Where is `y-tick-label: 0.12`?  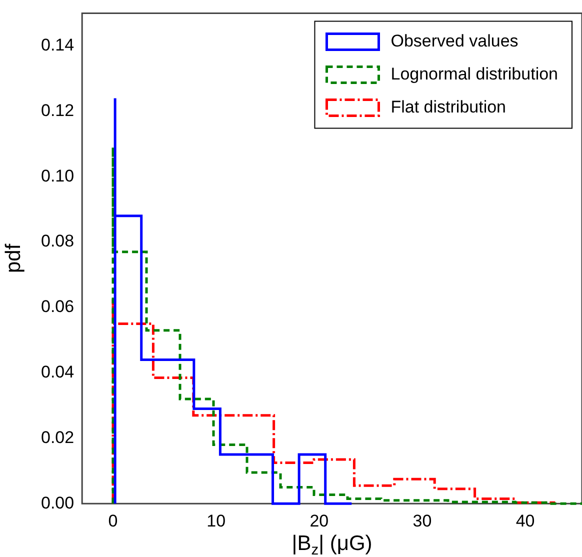
y-tick-label: 0.12 is located at coordinates (57, 110).